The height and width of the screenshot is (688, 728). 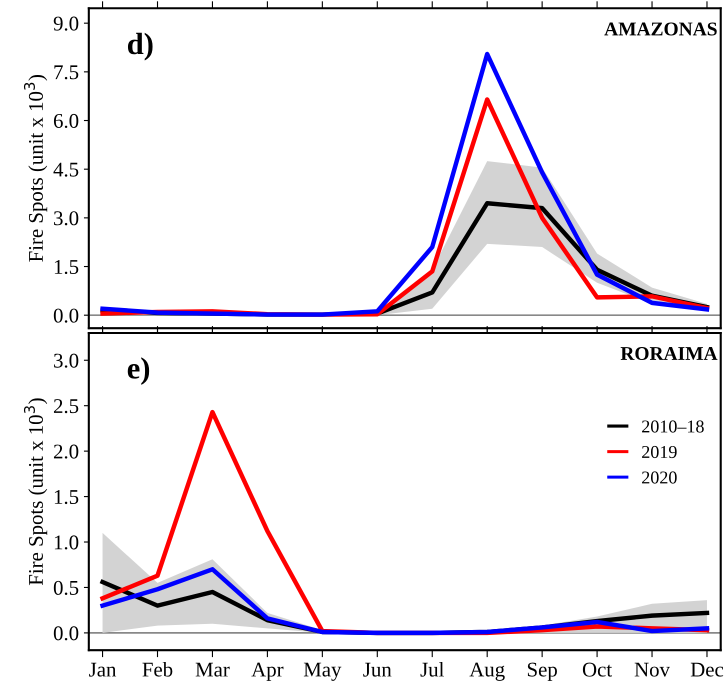 What do you see at coordinates (673, 426) in the screenshot?
I see `legend-label: 2010–18` at bounding box center [673, 426].